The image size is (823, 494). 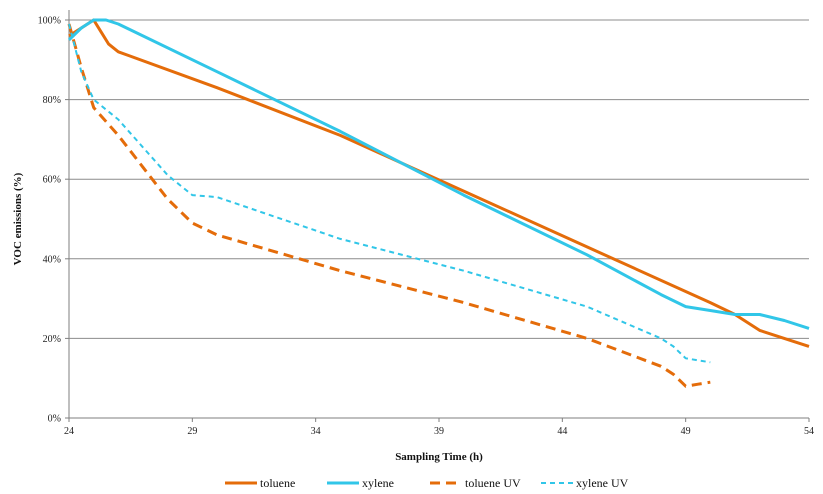 What do you see at coordinates (602, 483) in the screenshot?
I see `legend-label: xylene UV` at bounding box center [602, 483].